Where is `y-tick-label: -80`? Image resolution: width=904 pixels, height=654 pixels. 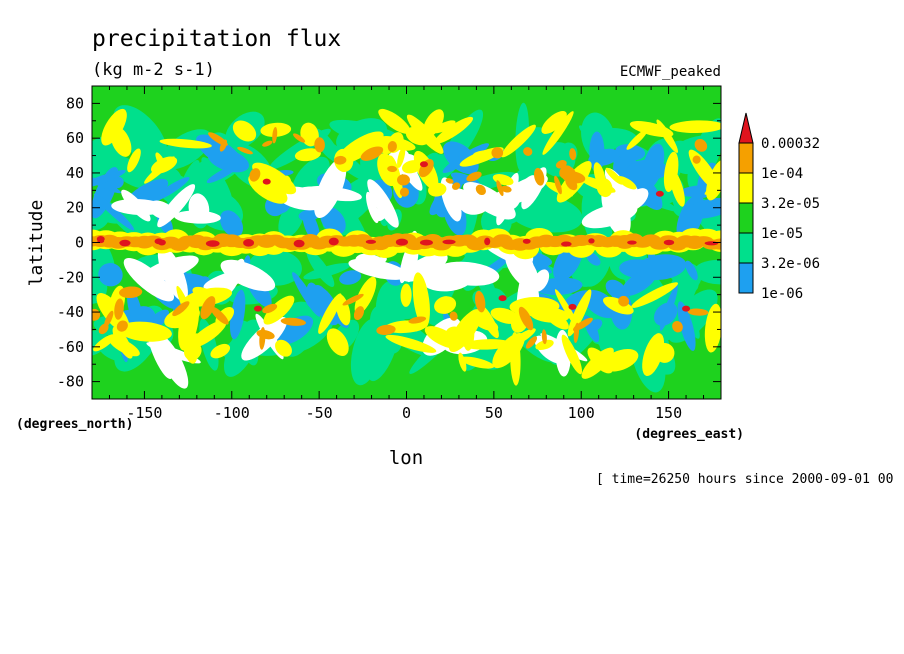
y-tick-label: -80 is located at coordinates (70, 382).